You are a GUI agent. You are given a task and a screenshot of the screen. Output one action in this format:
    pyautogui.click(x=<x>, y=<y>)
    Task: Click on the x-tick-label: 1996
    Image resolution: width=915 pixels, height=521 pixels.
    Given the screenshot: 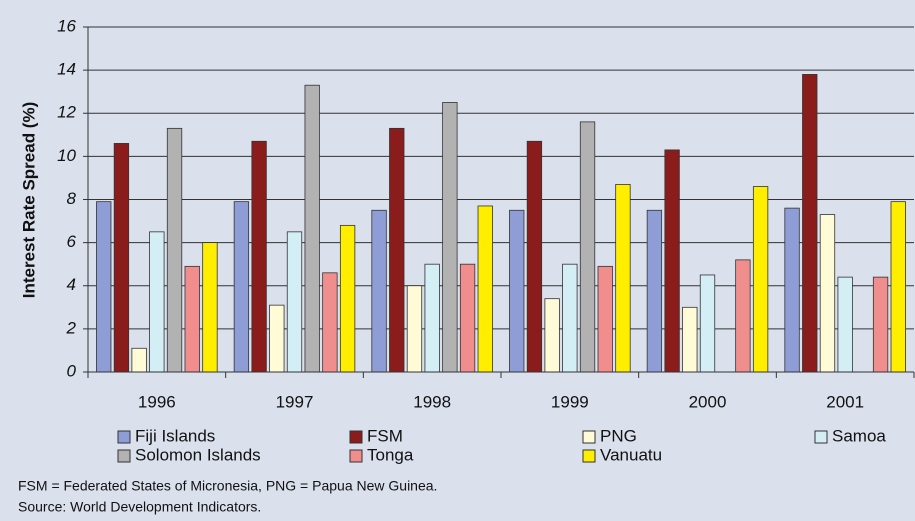 What is the action you would take?
    pyautogui.click(x=157, y=401)
    